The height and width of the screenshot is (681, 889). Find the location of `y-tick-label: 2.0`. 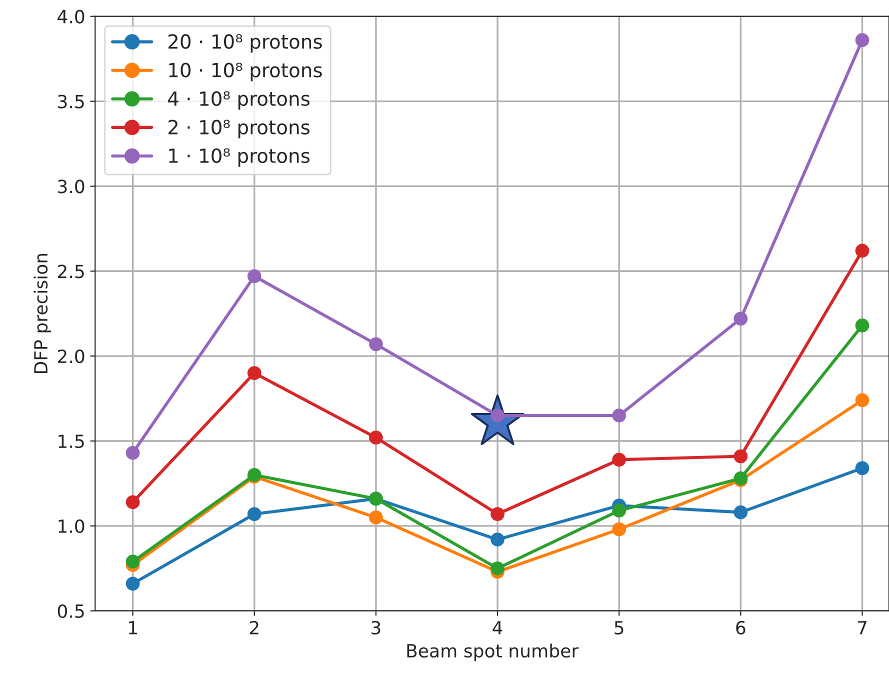

y-tick-label: 2.0 is located at coordinates (71, 357).